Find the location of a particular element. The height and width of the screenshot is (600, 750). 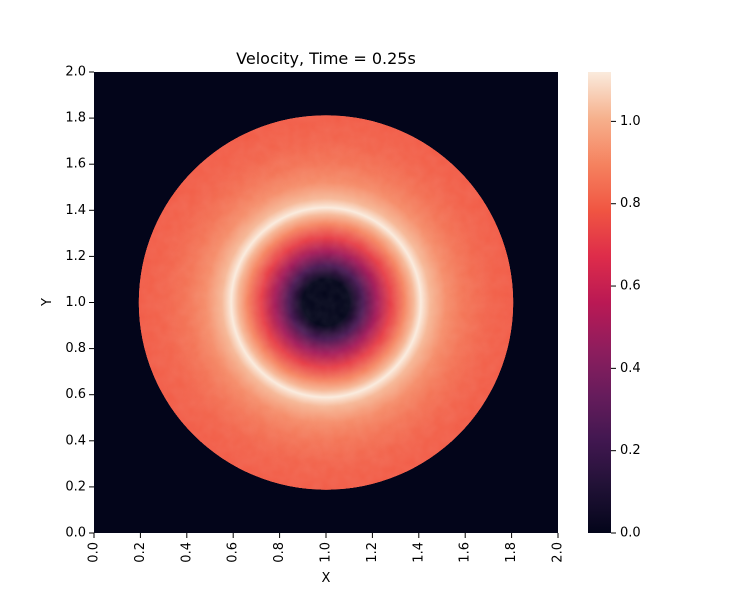

y-axis: 0.0 0.2 0.4 0.6 0.8 1.0 1.2 1.4 1.6 1.8 2.0 is located at coordinates (79, 303).